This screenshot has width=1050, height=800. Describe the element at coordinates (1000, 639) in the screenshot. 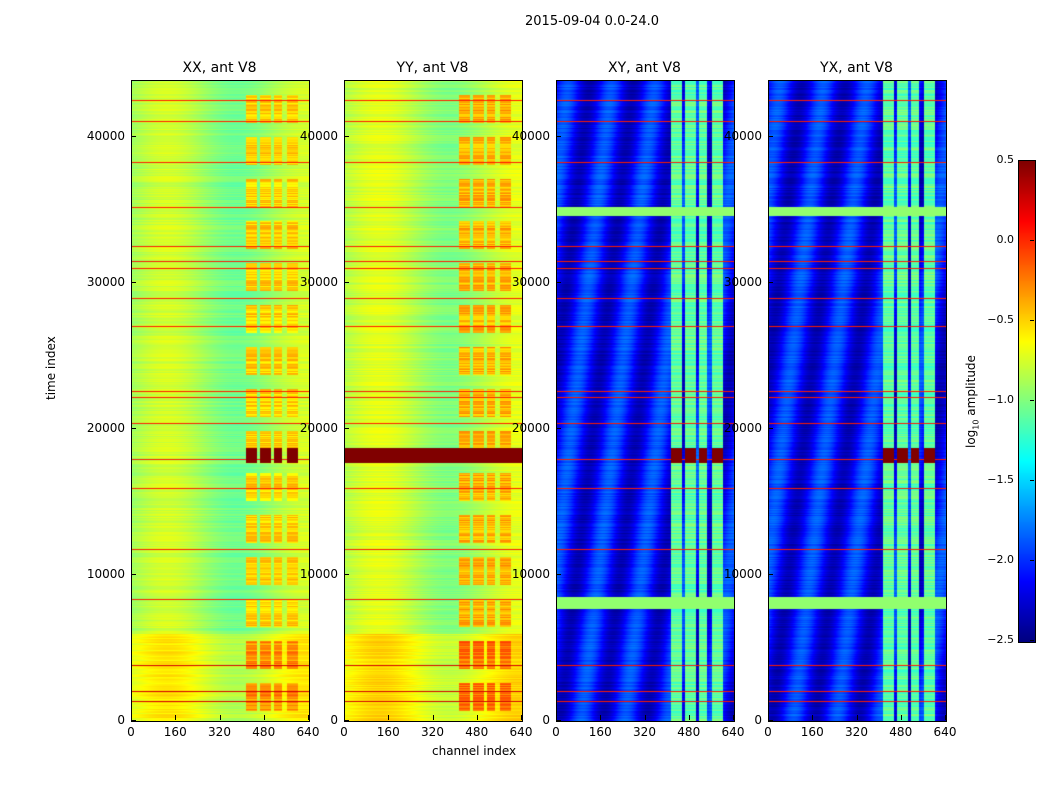

I see `colorbar-tick-label: −2.5` at that location.